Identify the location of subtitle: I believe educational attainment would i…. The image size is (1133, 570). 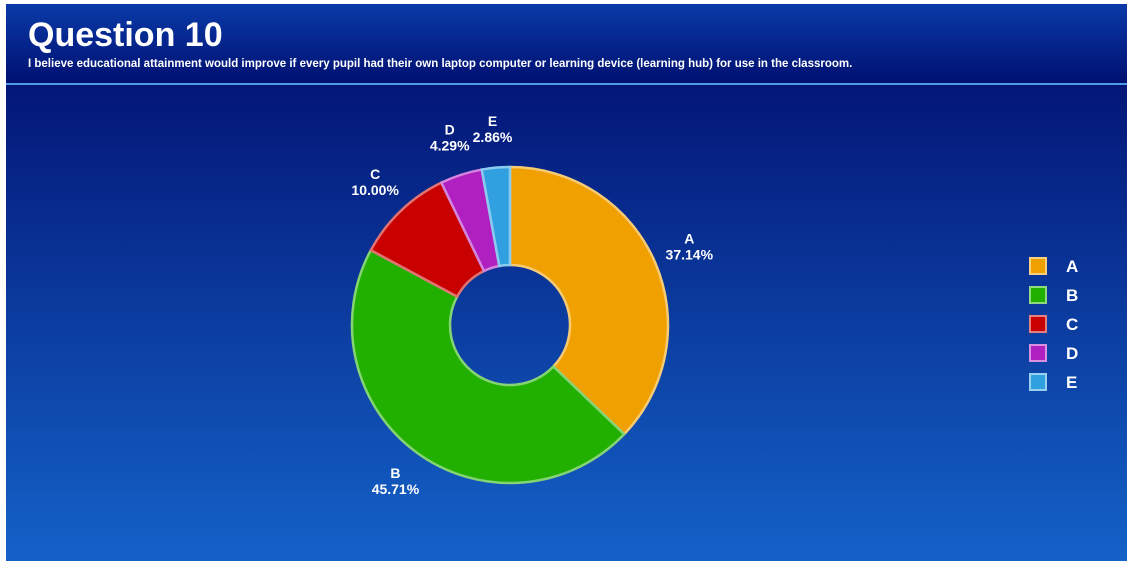
(440, 64).